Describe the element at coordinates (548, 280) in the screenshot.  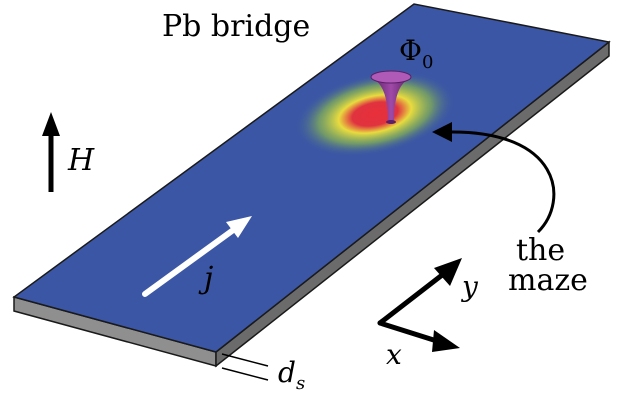
I see `maze-label-line2: maze` at that location.